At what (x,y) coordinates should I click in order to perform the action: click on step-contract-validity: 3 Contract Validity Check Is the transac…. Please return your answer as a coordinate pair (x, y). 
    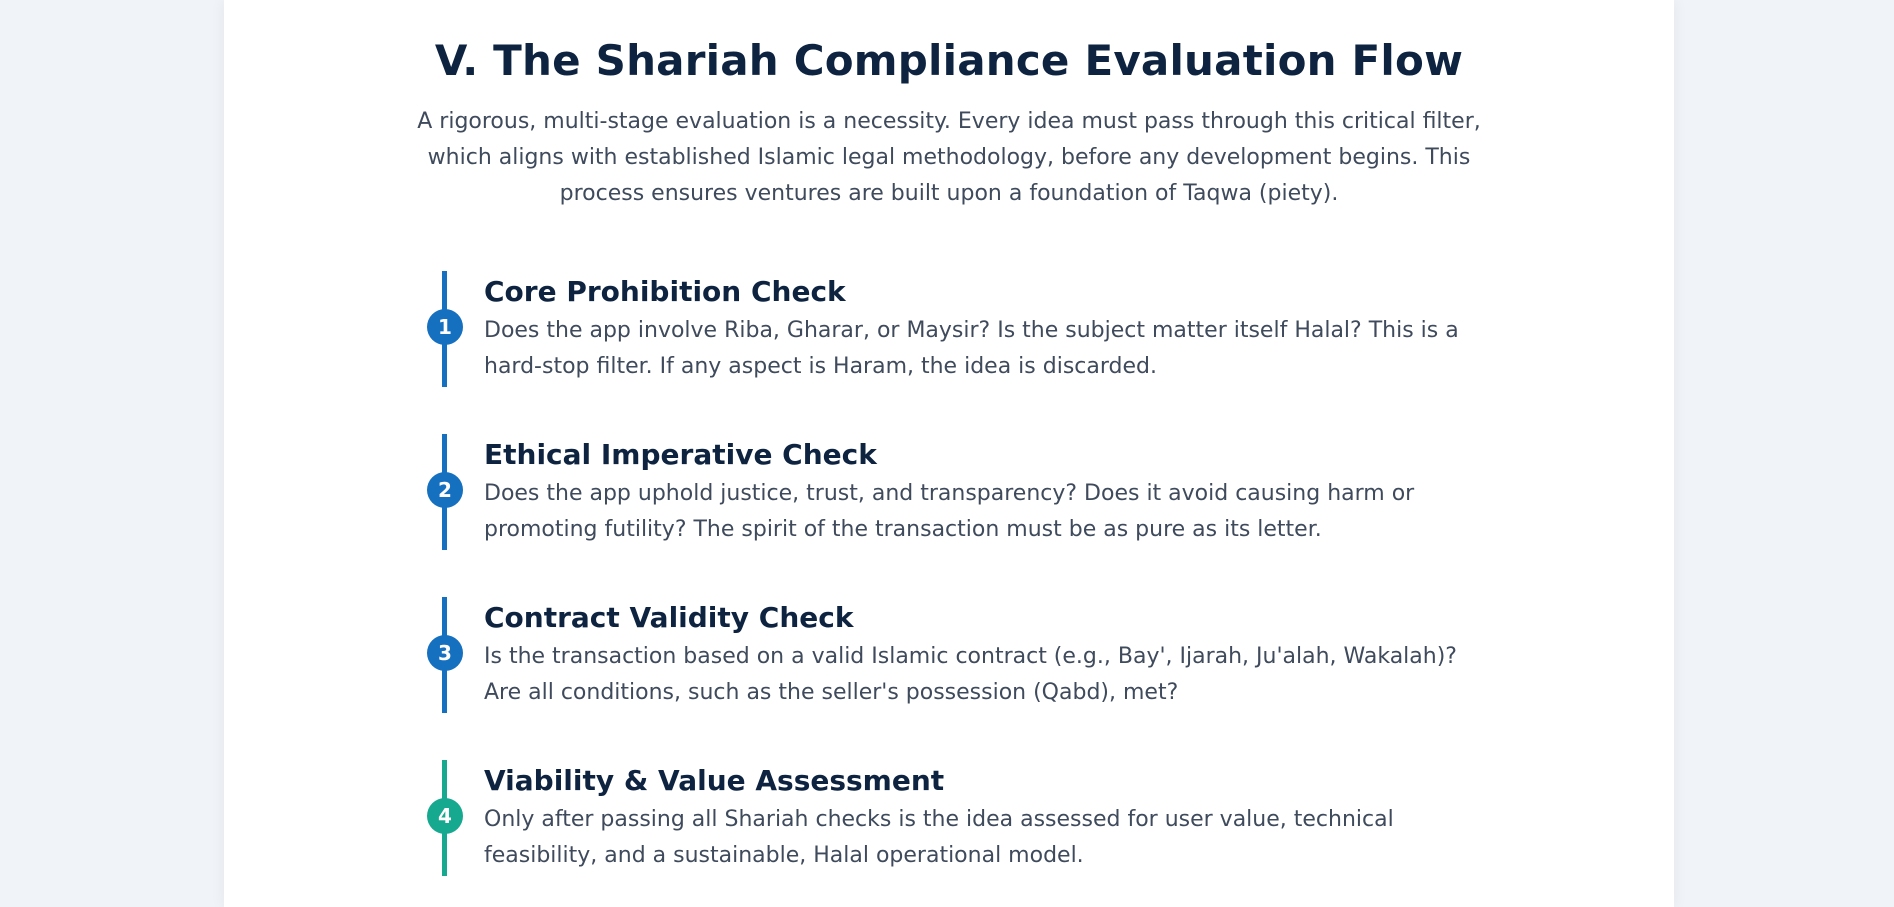
    Looking at the image, I should click on (949, 655).